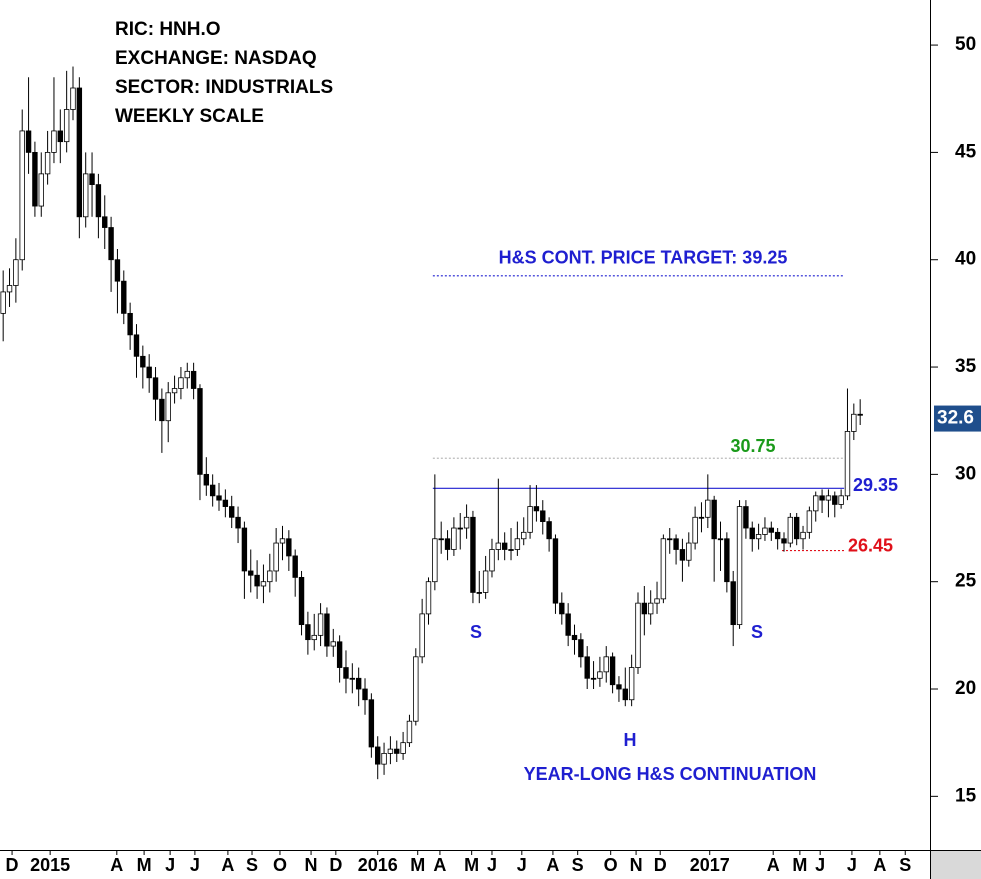  What do you see at coordinates (875, 485) in the screenshot?
I see `level-label: 29.35` at bounding box center [875, 485].